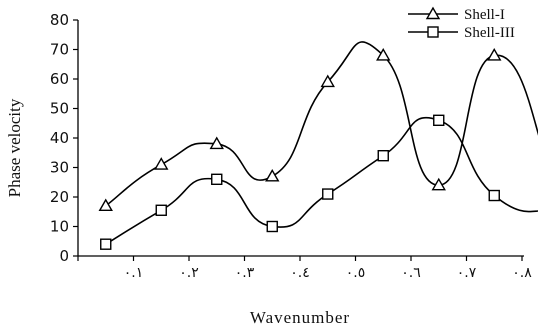 This screenshot has height=329, width=538. Describe the element at coordinates (467, 273) in the screenshot. I see `x-tick-label: ٠.٧` at that location.